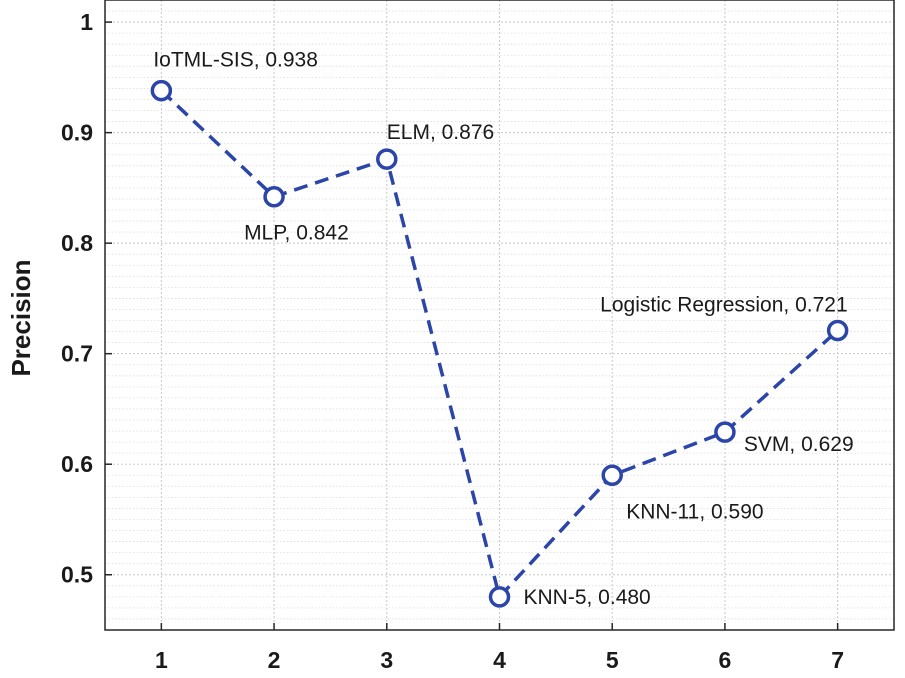 This screenshot has width=905, height=678. I want to click on data-label: Logistic Regression, 0.721, so click(723, 304).